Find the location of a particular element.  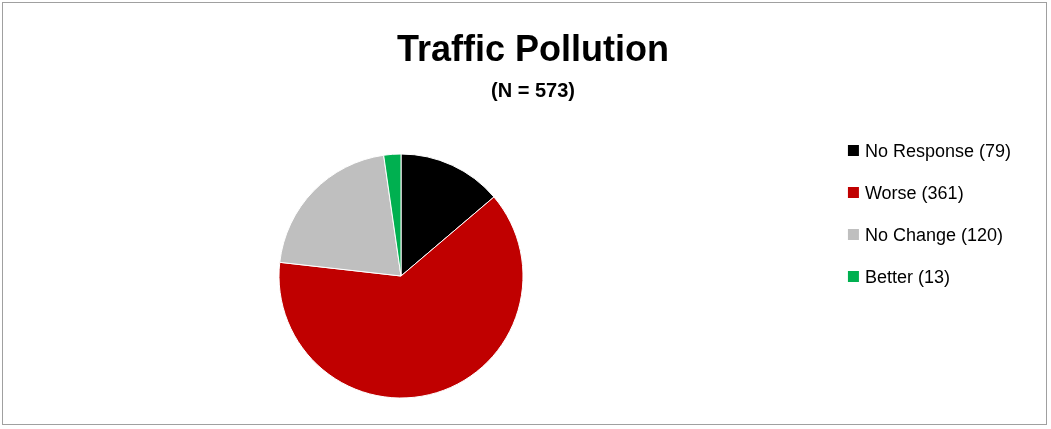

legend-label: No Response (79) is located at coordinates (937, 150).